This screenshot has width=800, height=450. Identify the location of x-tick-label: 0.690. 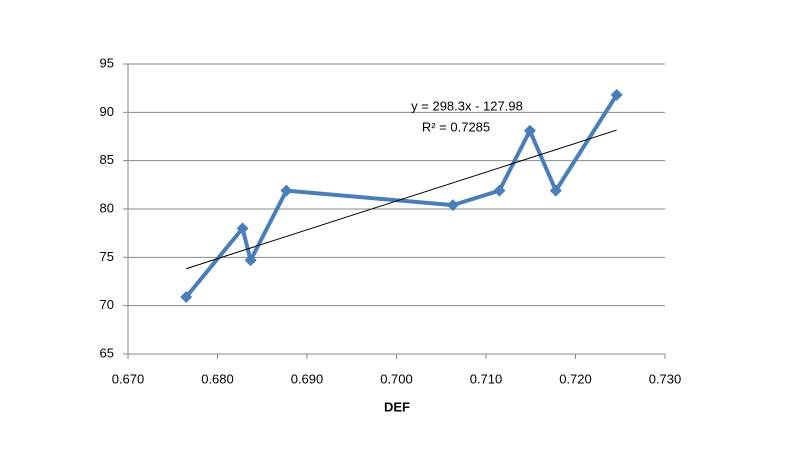
(307, 378).